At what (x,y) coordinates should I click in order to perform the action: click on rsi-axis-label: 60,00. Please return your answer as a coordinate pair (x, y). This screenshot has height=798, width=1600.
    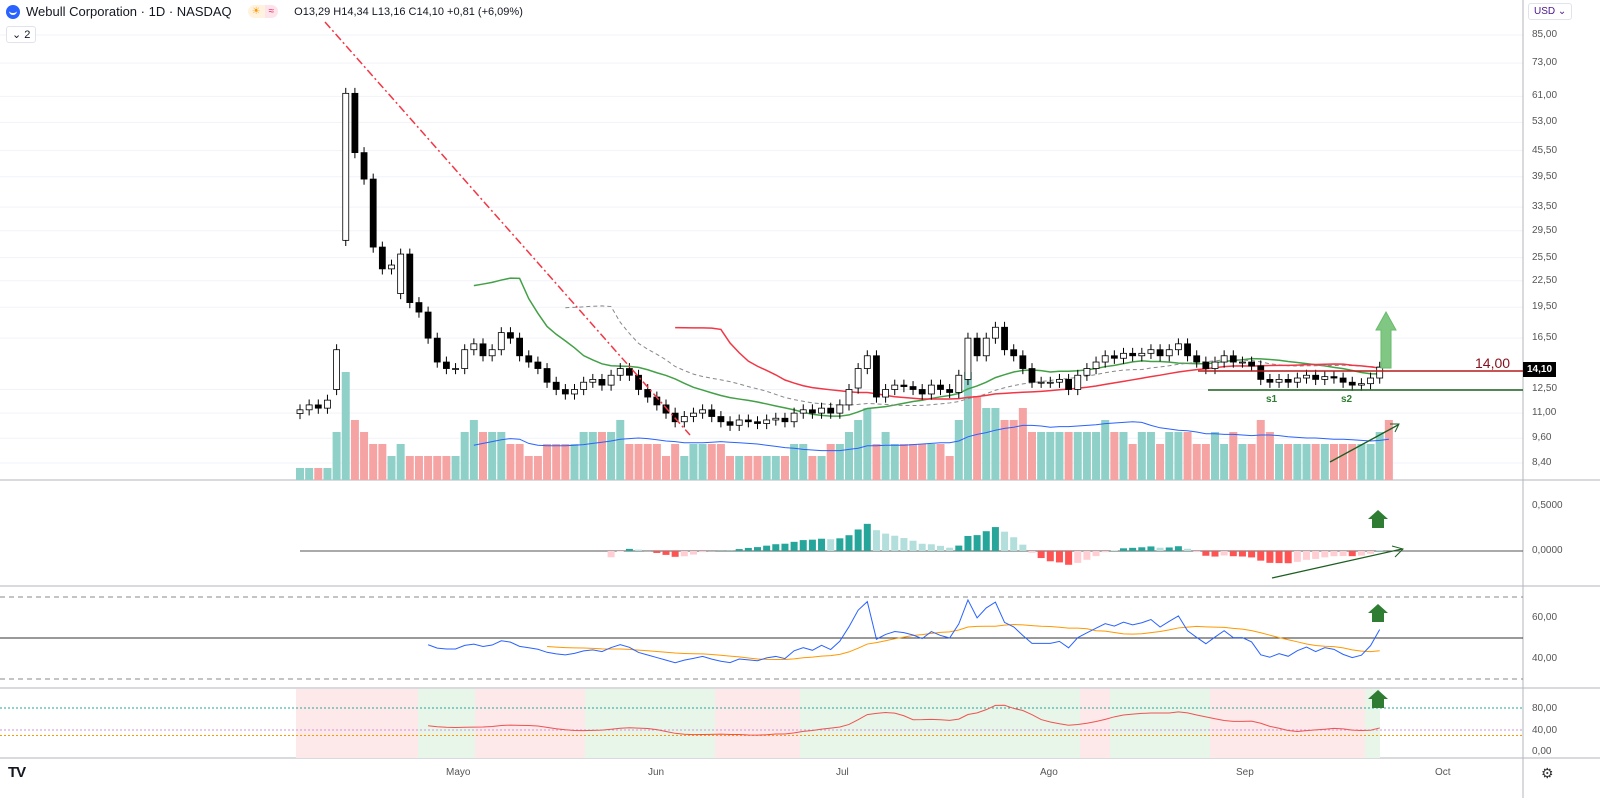
    Looking at the image, I should click on (1545, 617).